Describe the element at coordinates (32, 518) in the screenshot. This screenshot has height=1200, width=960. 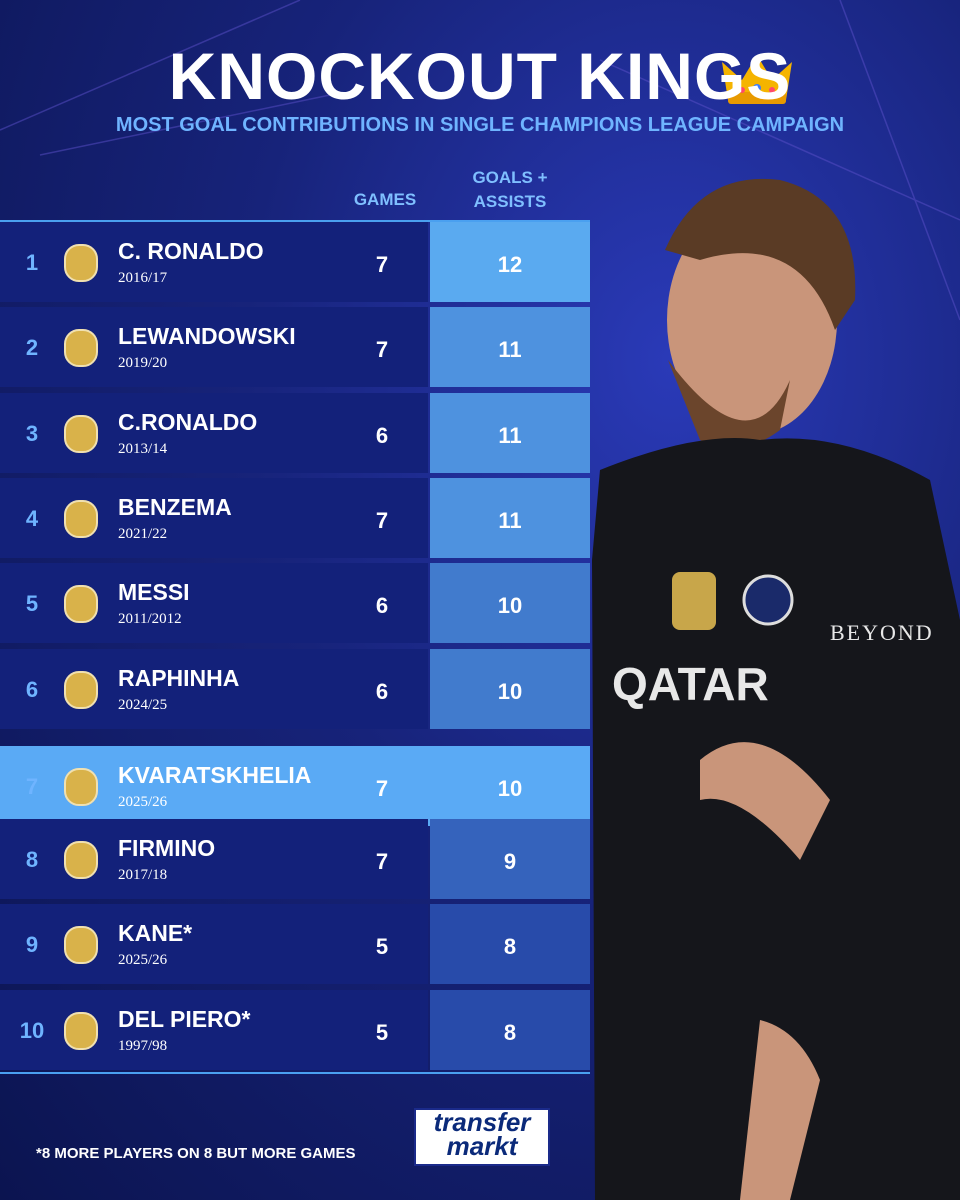
I see `rank: 4` at that location.